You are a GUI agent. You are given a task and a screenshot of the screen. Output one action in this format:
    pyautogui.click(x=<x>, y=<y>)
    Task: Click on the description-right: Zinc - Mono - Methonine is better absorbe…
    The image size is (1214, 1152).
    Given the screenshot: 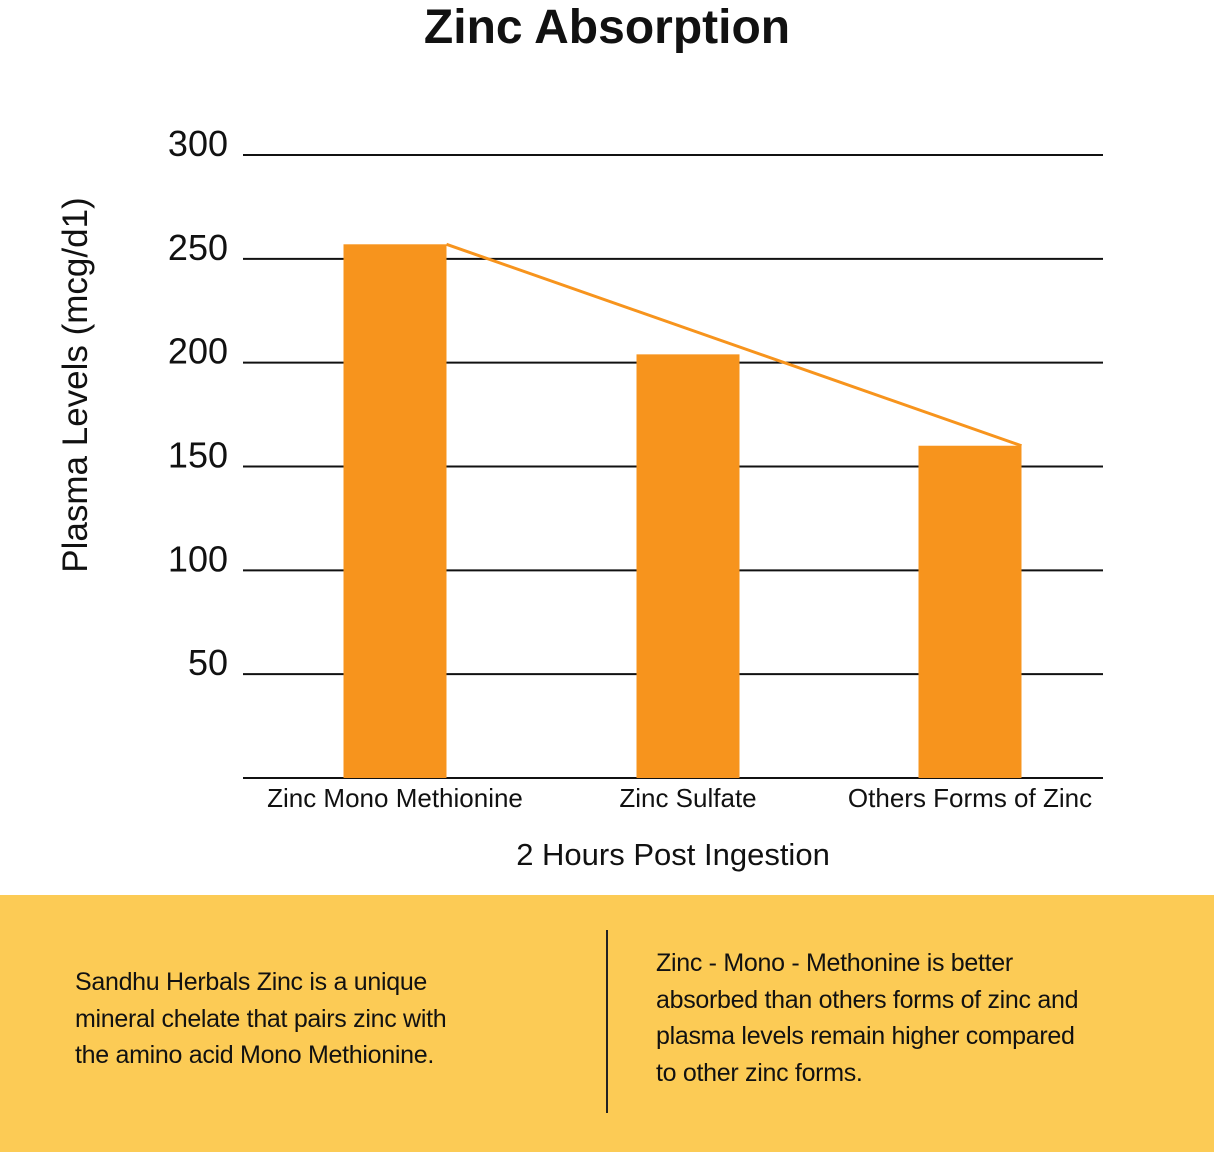 What is the action you would take?
    pyautogui.click(x=867, y=1018)
    